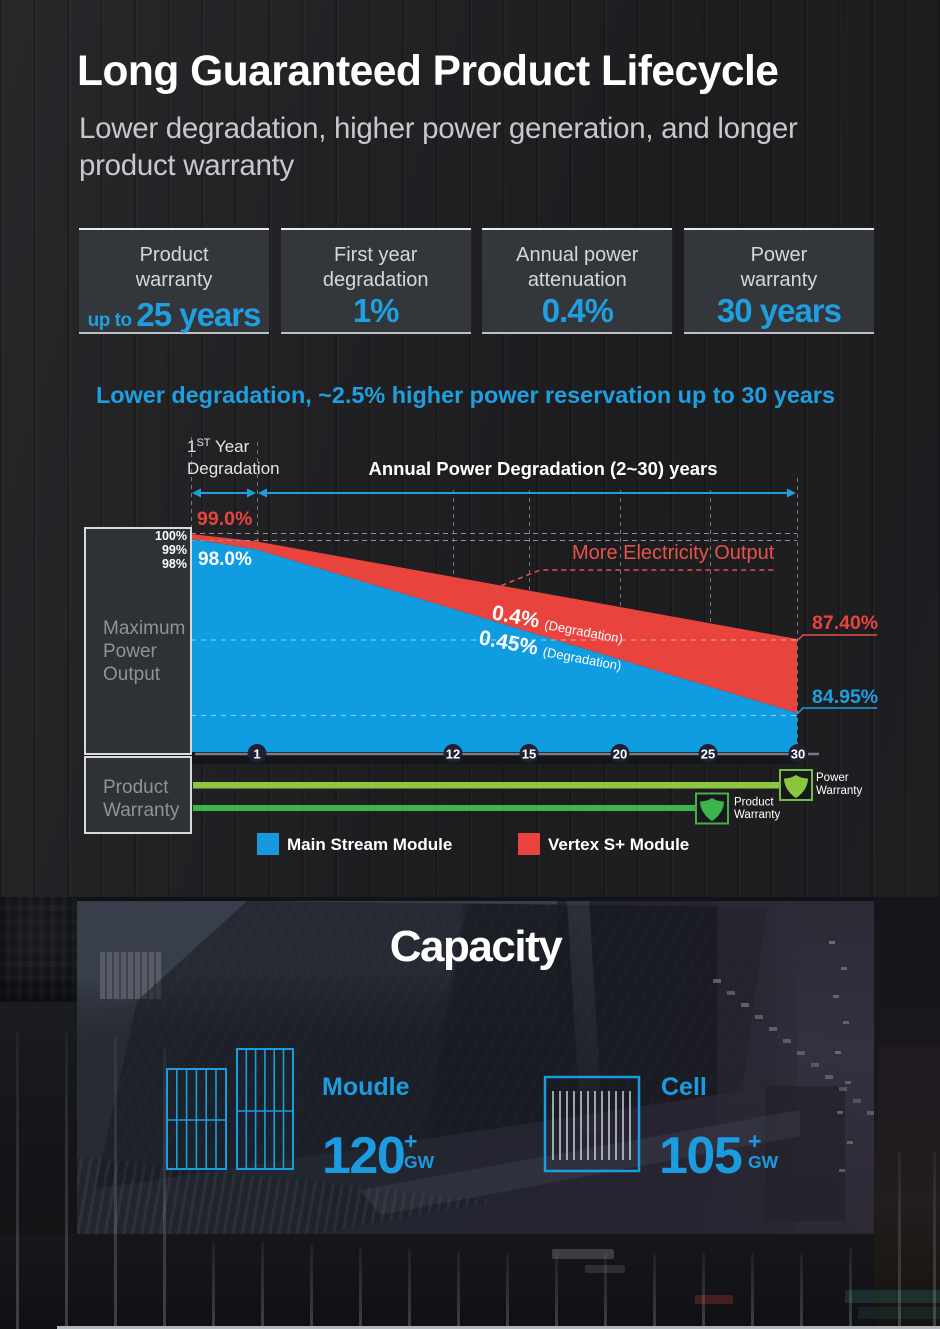 The image size is (940, 1329). Describe the element at coordinates (256, 754) in the screenshot. I see `svg-text: 1` at that location.